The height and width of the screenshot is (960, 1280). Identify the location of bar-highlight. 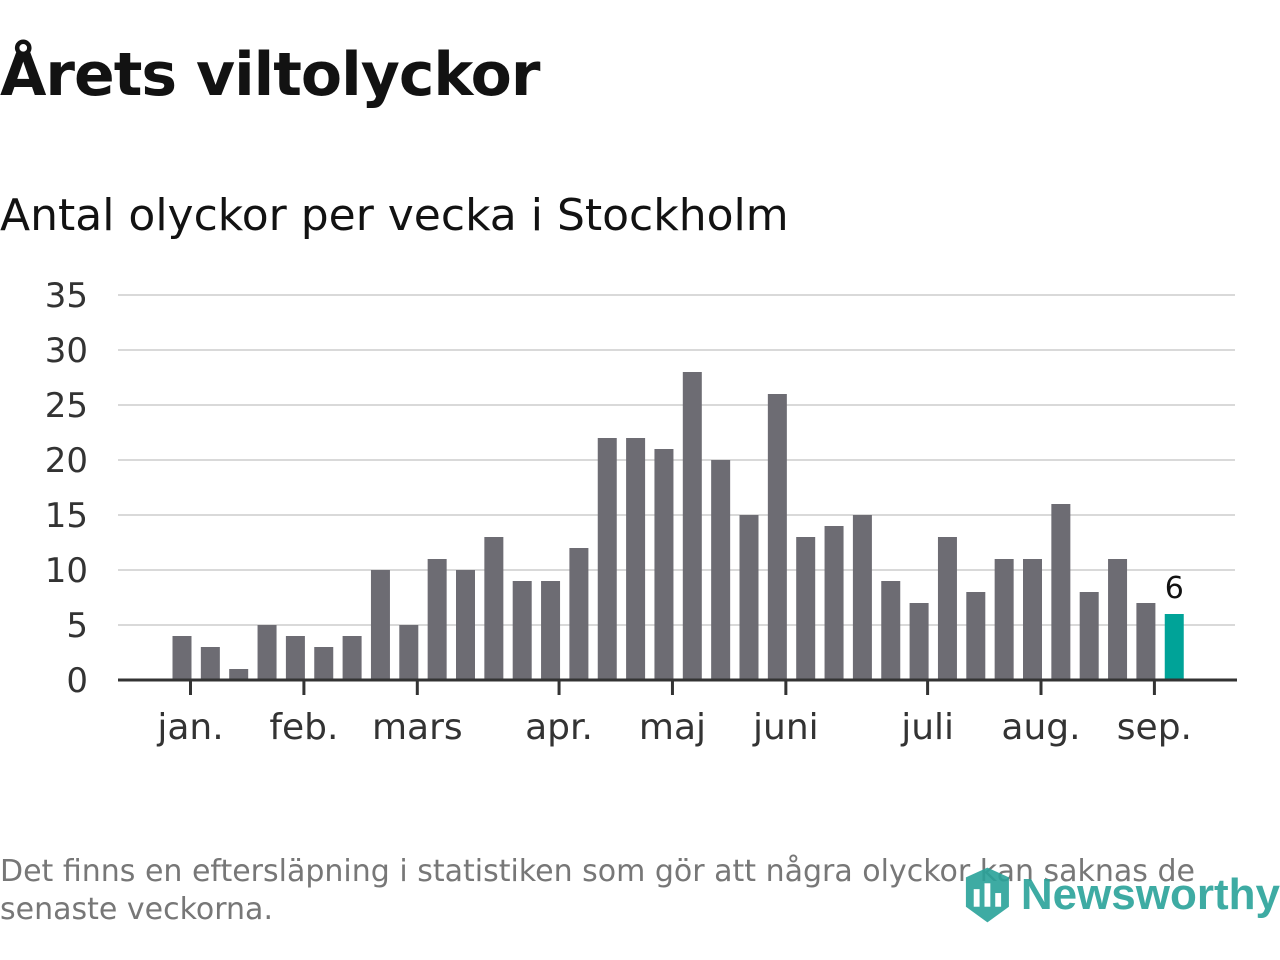
(1174, 647).